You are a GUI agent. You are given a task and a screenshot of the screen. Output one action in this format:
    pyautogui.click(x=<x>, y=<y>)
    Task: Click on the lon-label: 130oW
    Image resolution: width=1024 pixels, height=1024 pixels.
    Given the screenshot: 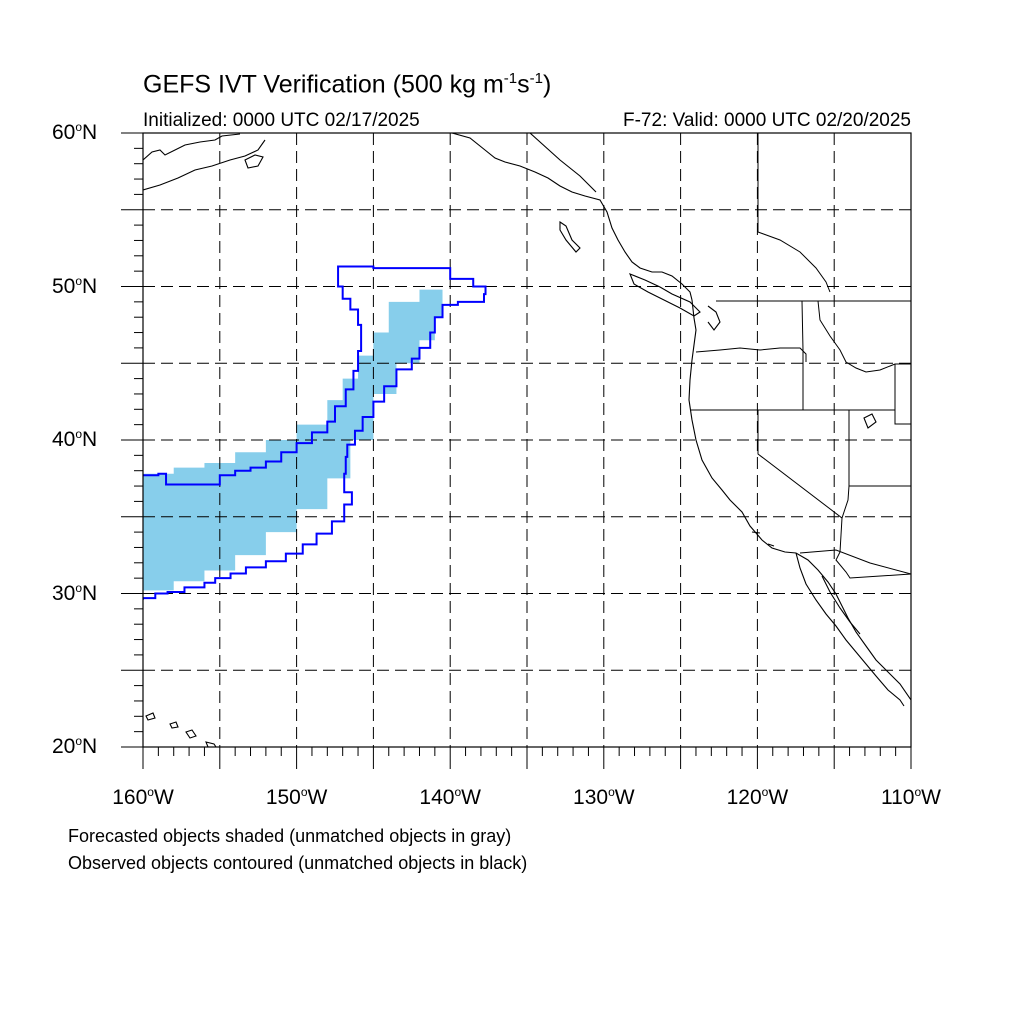 What is the action you would take?
    pyautogui.click(x=604, y=797)
    